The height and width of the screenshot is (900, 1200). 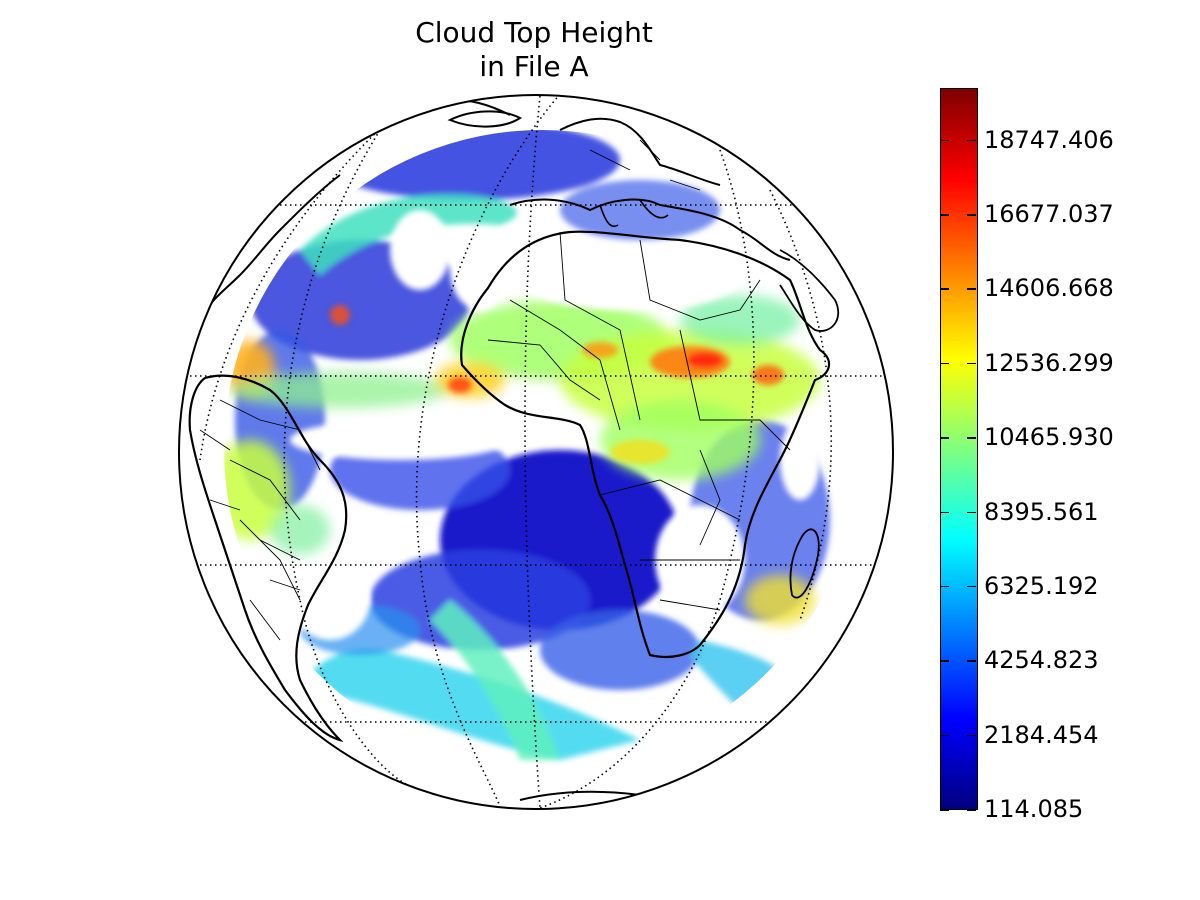 What do you see at coordinates (1049, 362) in the screenshot?
I see `colorbar-tick-label: 12536.299` at bounding box center [1049, 362].